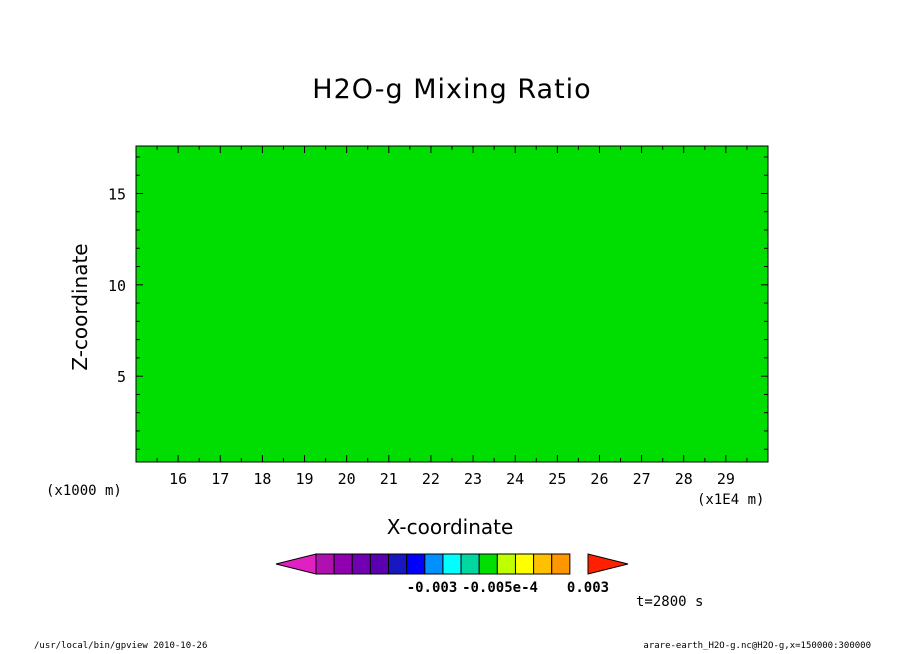 This screenshot has height=654, width=904. I want to click on x-tick-label: 26, so click(599, 479).